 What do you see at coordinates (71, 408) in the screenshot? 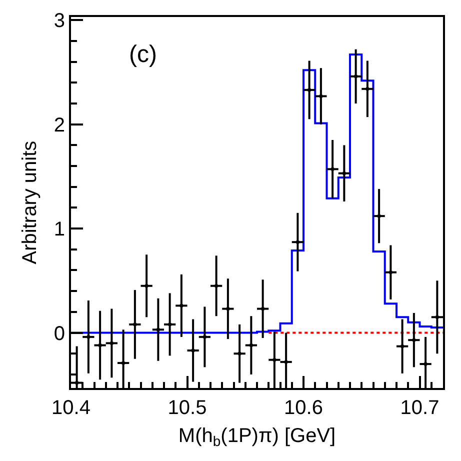
I see `x-tick-label: 10.4` at bounding box center [71, 408].